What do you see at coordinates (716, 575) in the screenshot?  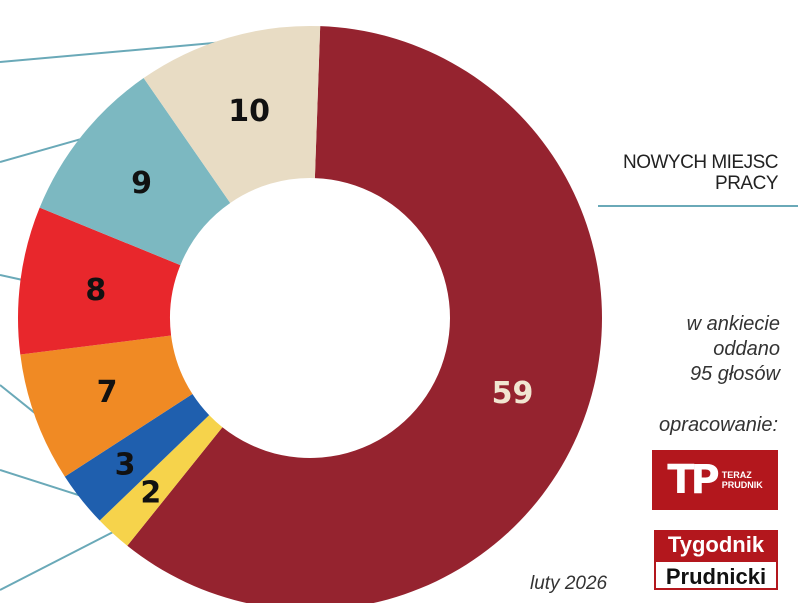 I see `tygodnik-logo-bottom: Prudnicki` at bounding box center [716, 575].